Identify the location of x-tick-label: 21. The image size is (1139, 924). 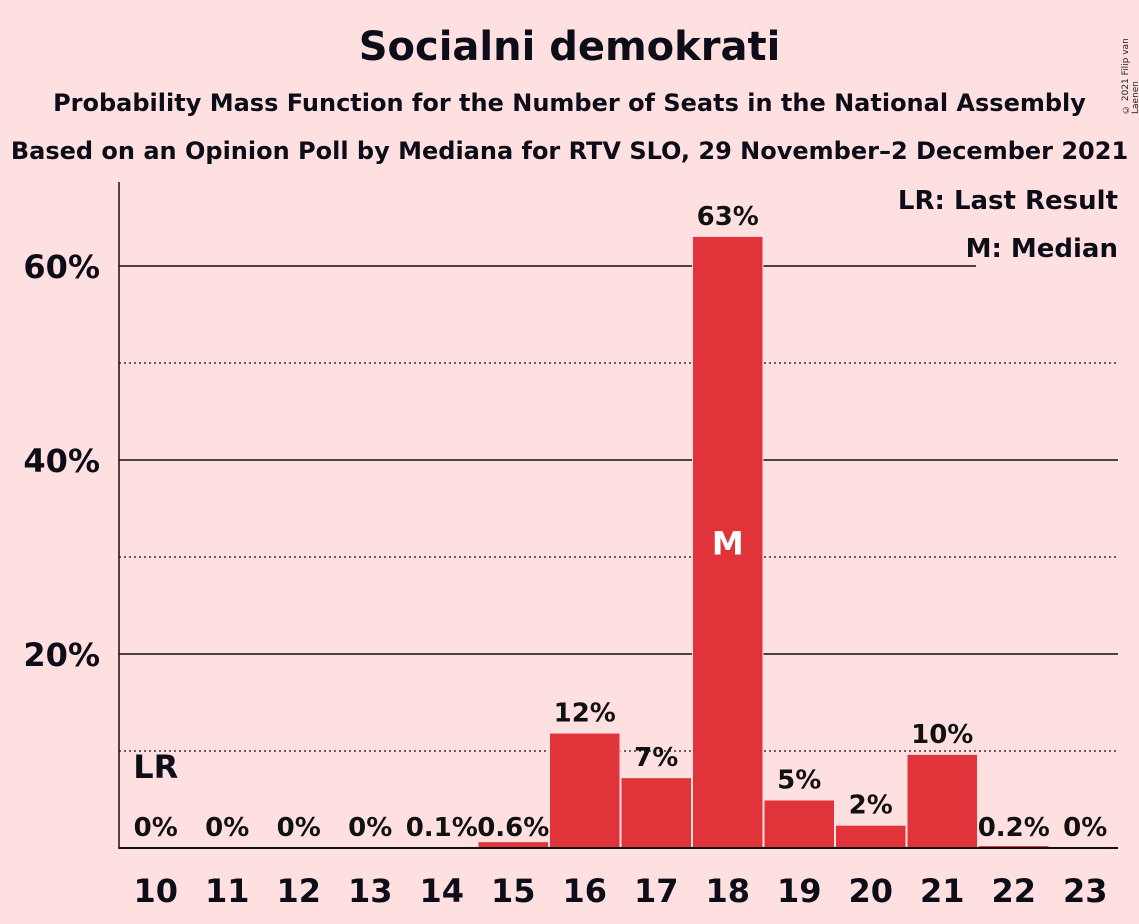
(942, 891).